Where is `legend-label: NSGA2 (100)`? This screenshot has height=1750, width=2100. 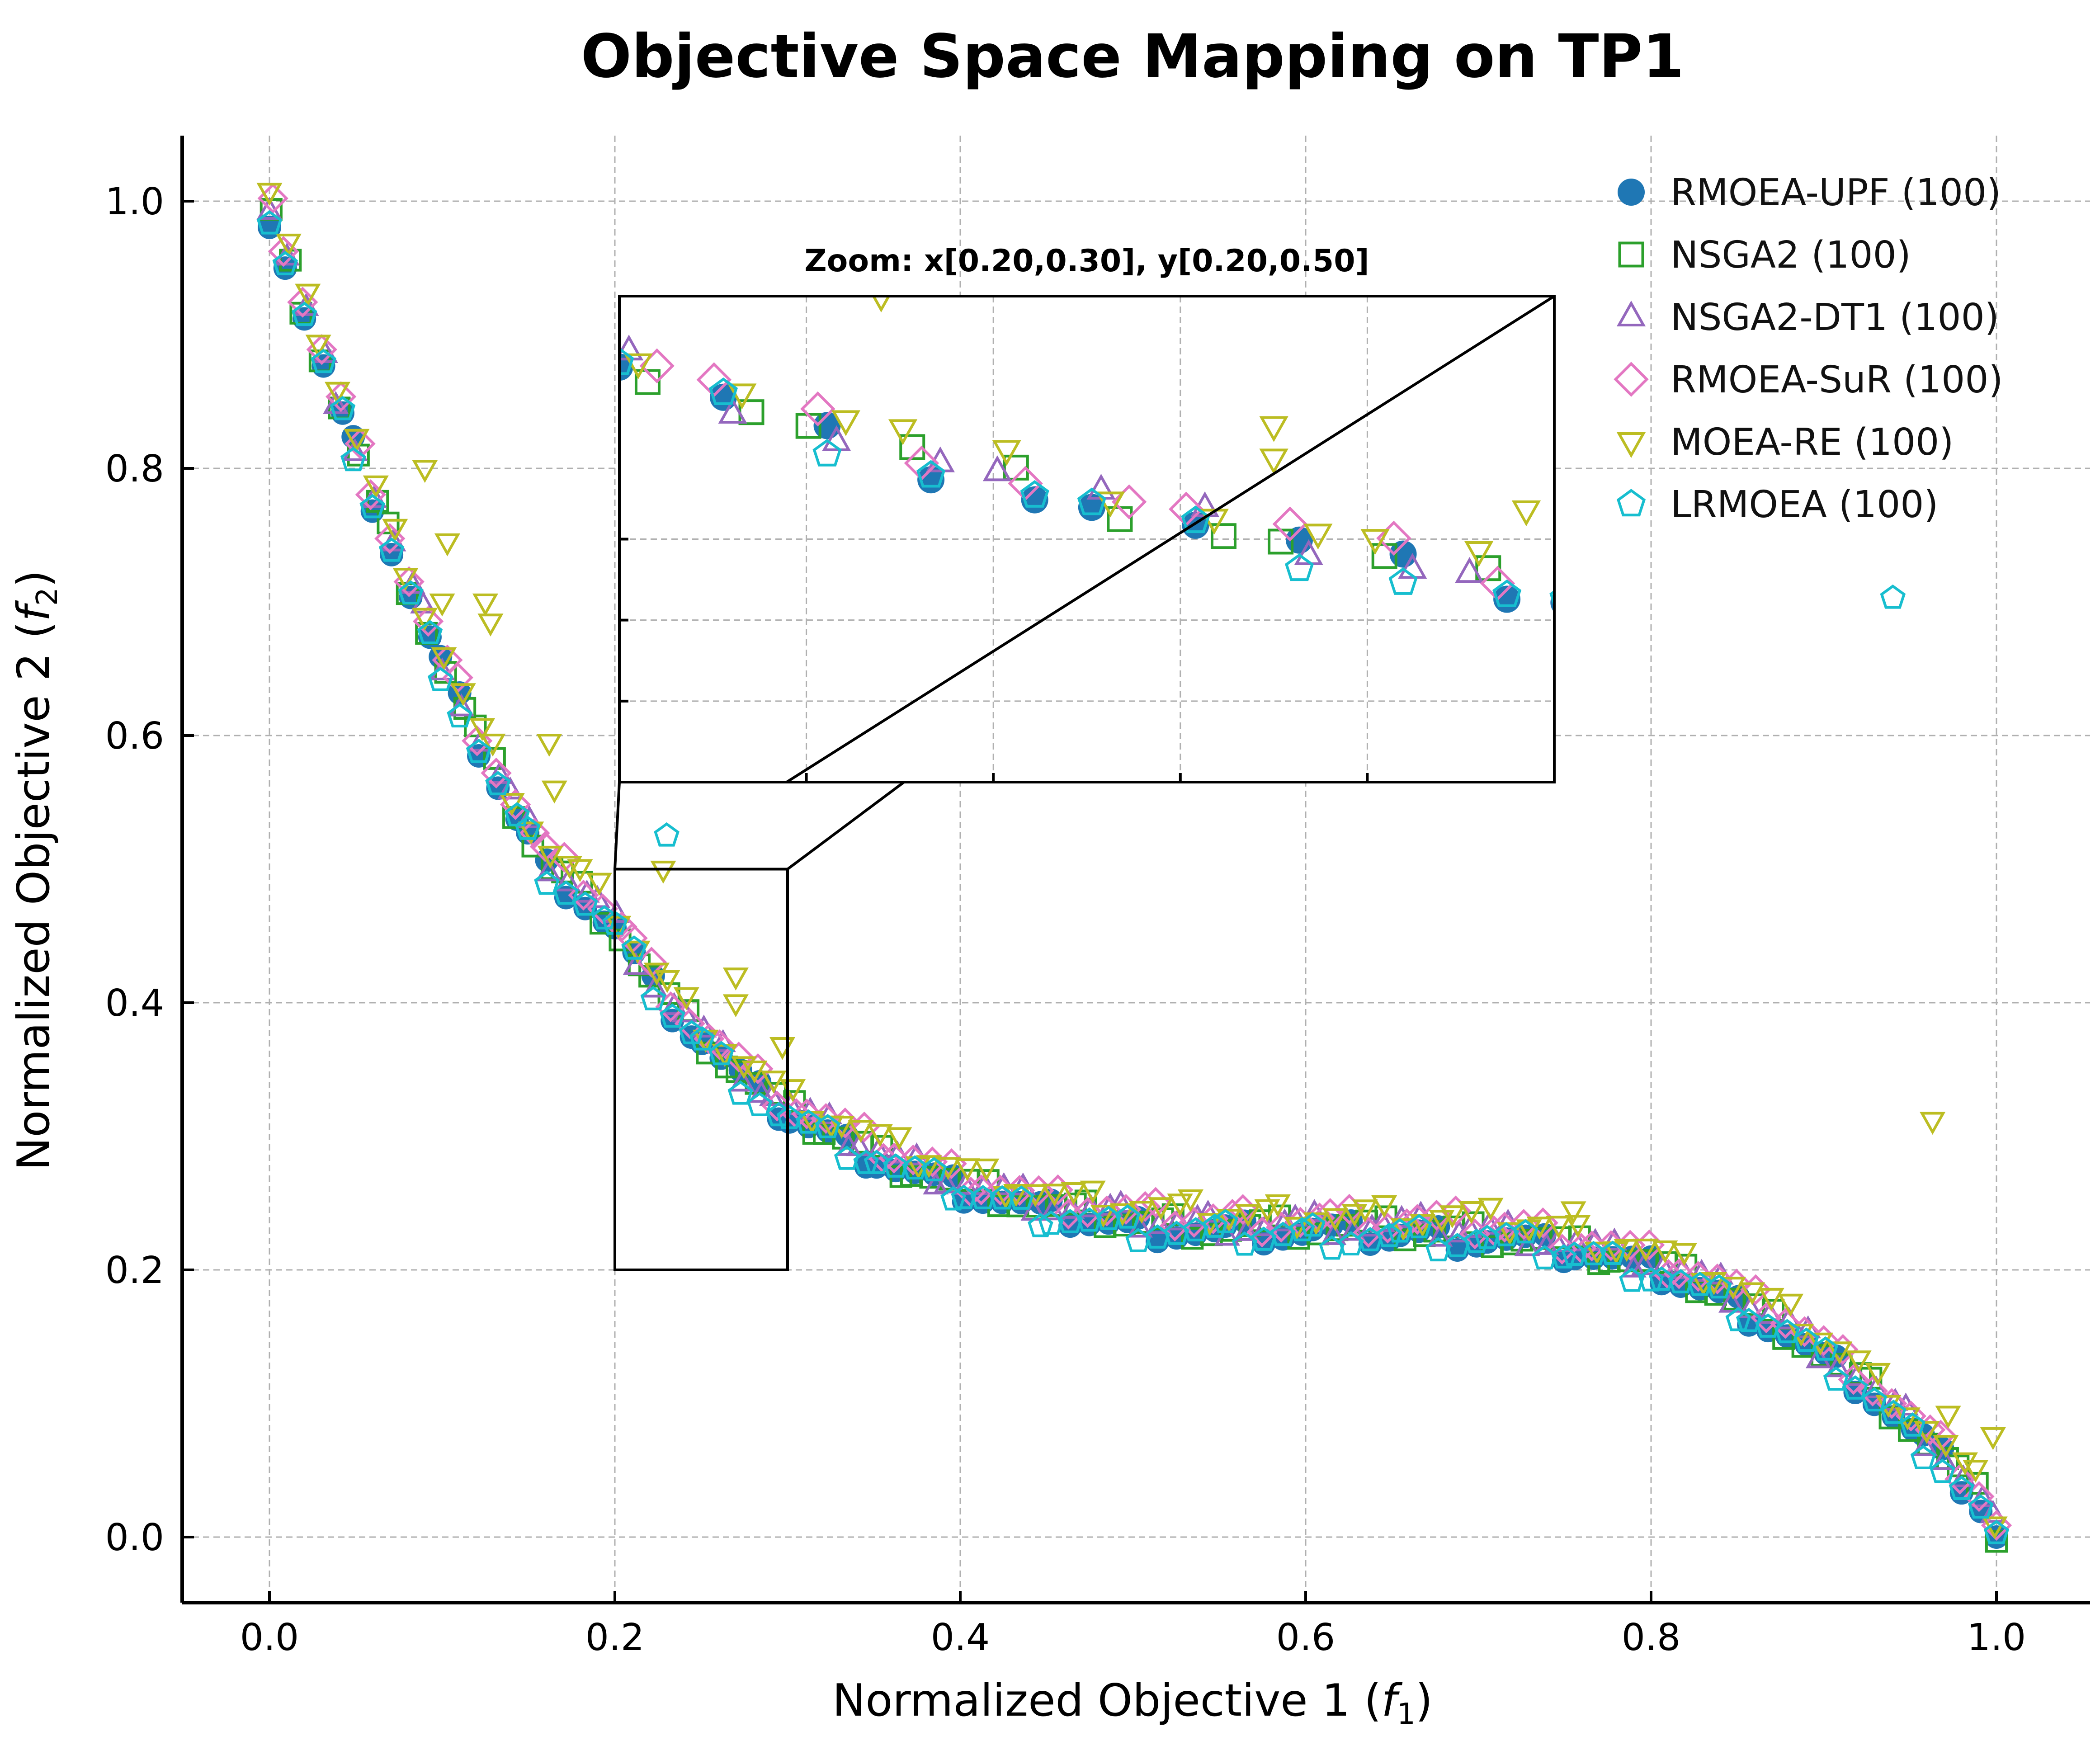 legend-label: NSGA2 (100) is located at coordinates (1791, 256).